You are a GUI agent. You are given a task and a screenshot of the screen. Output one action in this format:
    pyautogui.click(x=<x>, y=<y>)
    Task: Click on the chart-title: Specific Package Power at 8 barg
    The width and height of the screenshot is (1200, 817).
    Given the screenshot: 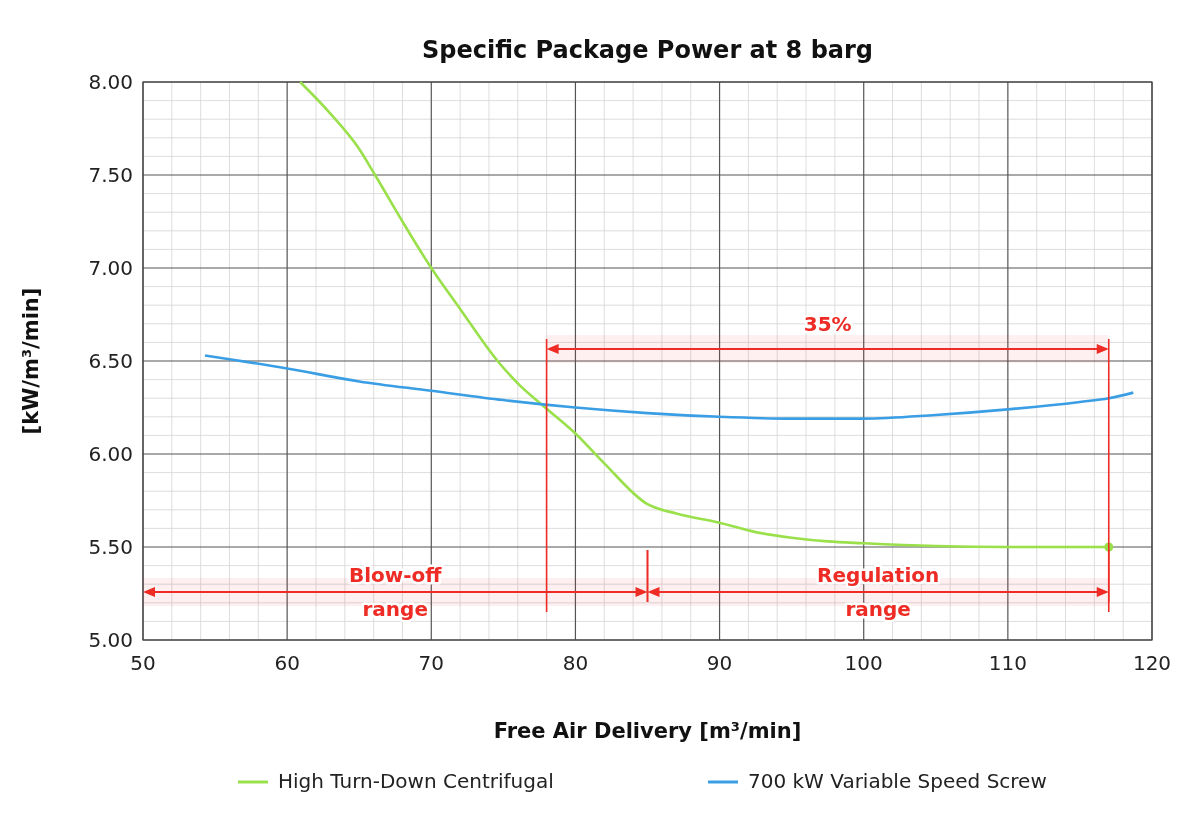 What is the action you would take?
    pyautogui.click(x=647, y=50)
    